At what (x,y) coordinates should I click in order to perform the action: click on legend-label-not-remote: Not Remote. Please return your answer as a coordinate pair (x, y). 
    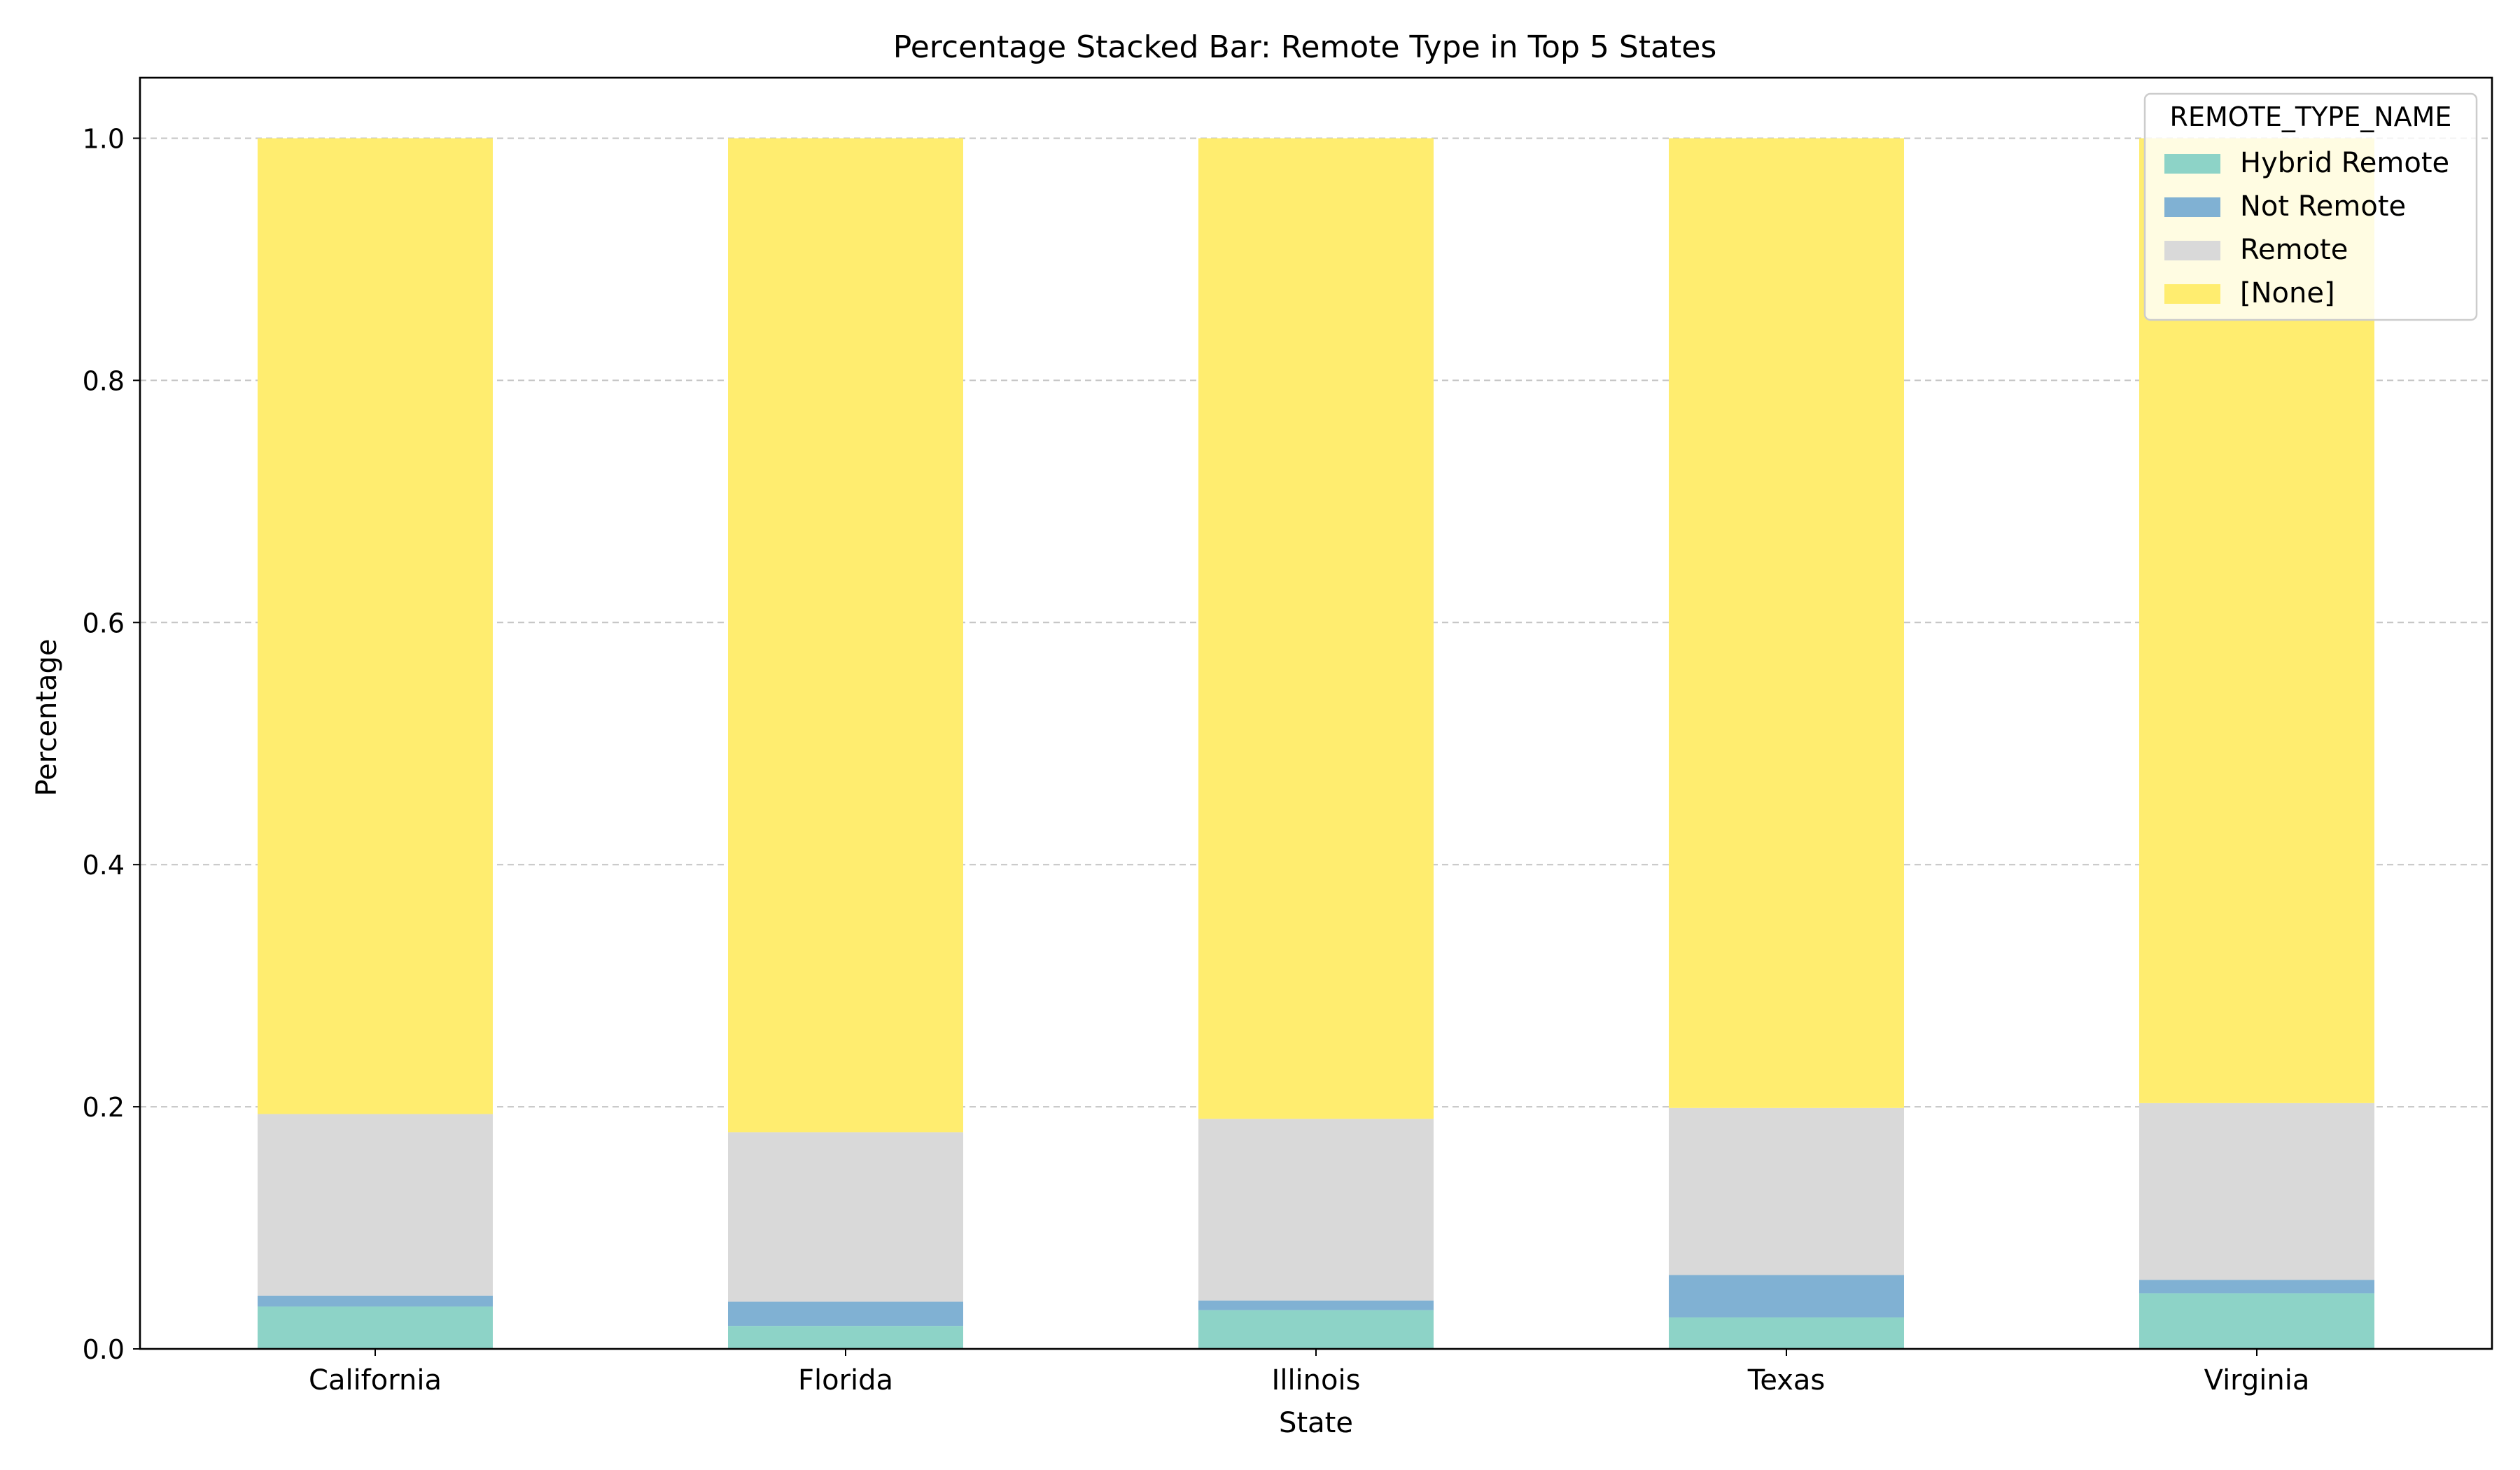
    Looking at the image, I should click on (2323, 206).